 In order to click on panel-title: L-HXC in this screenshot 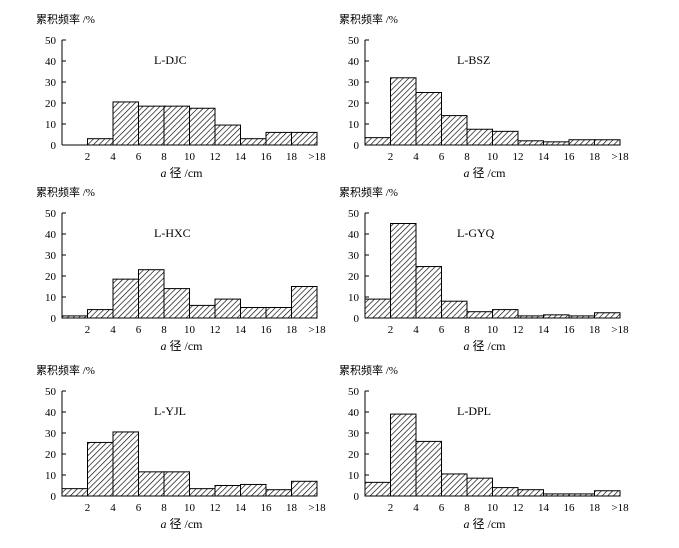, I will do `click(172, 233)`.